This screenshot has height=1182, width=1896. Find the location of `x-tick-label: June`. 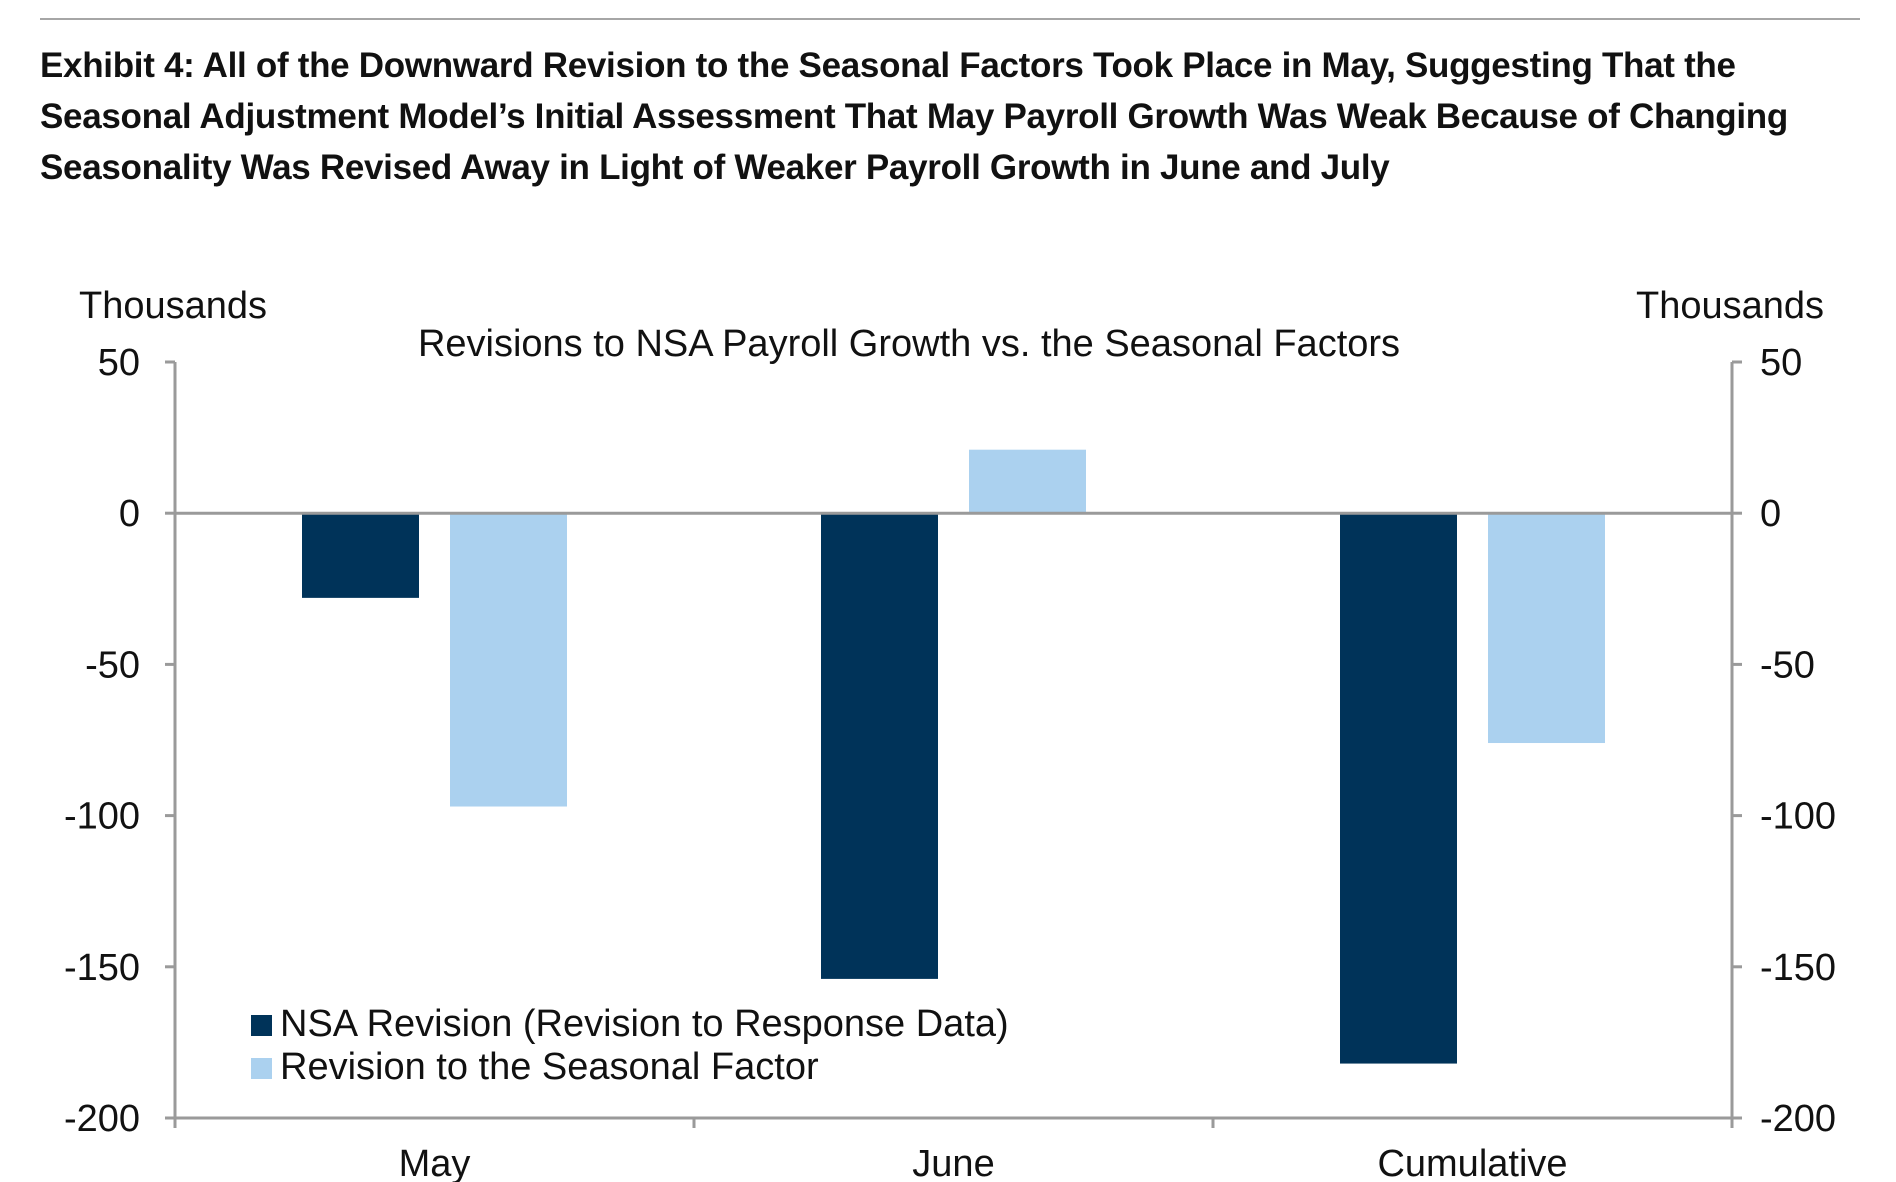

x-tick-label: June is located at coordinates (953, 1162).